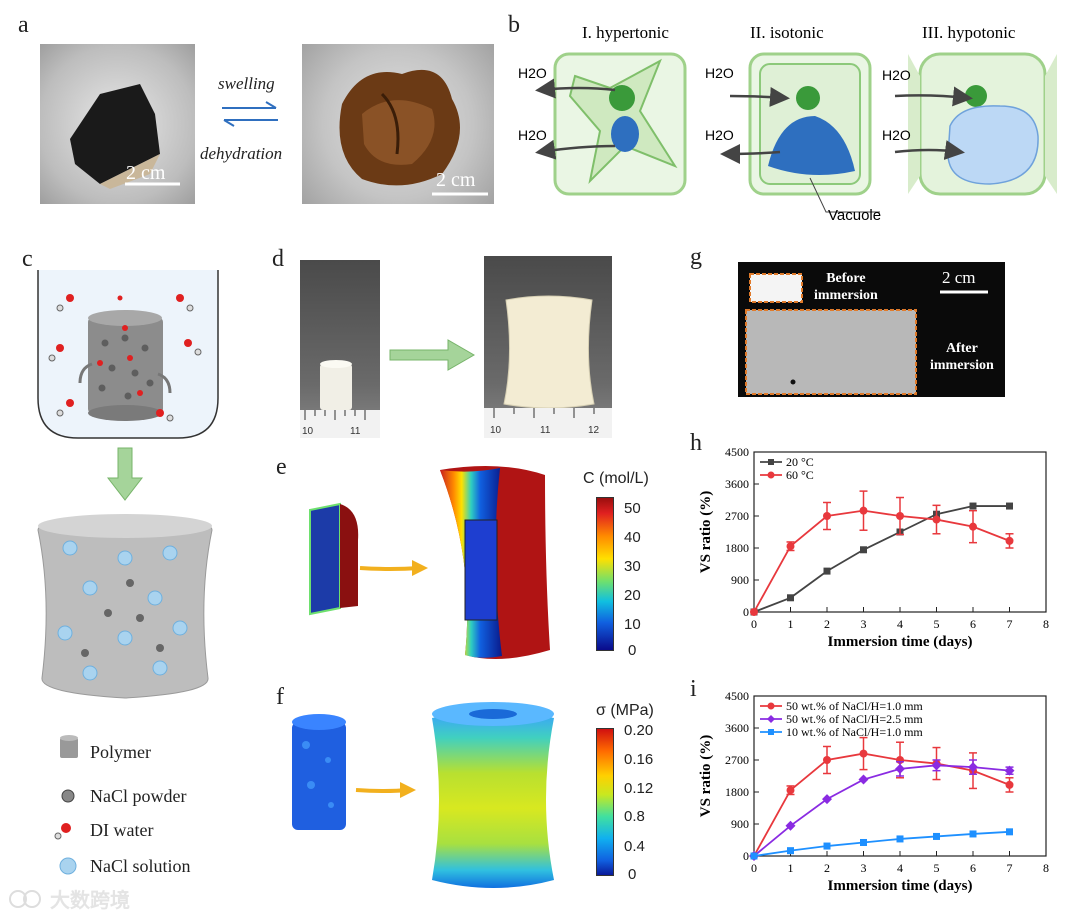 This screenshot has width=1080, height=922. What do you see at coordinates (808, 98) in the screenshot?
I see `nucleus-isotonic` at bounding box center [808, 98].